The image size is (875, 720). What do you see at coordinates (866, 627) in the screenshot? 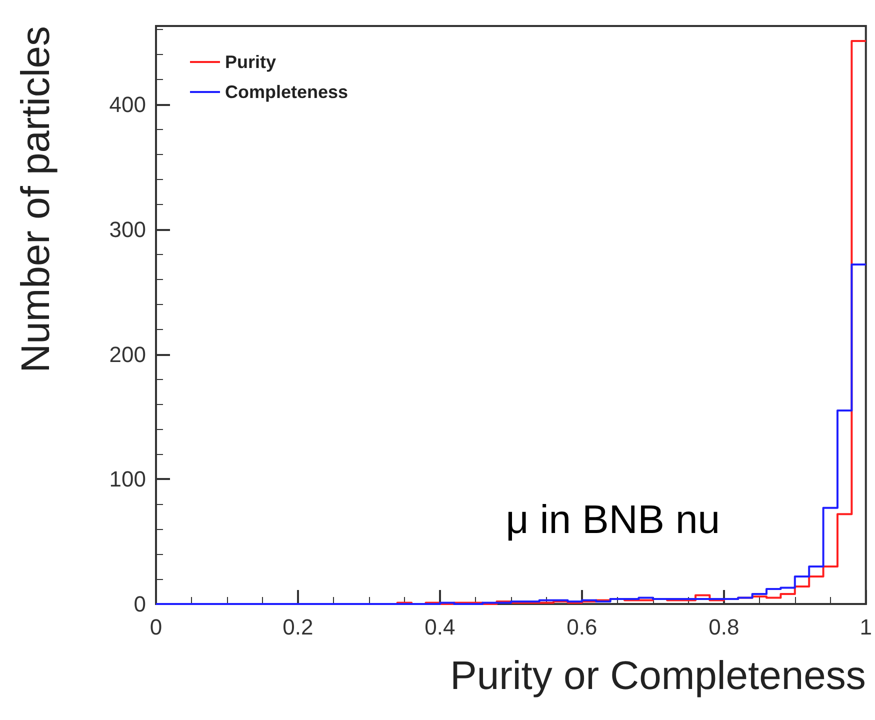
I see `x-tick-label: 1` at bounding box center [866, 627].